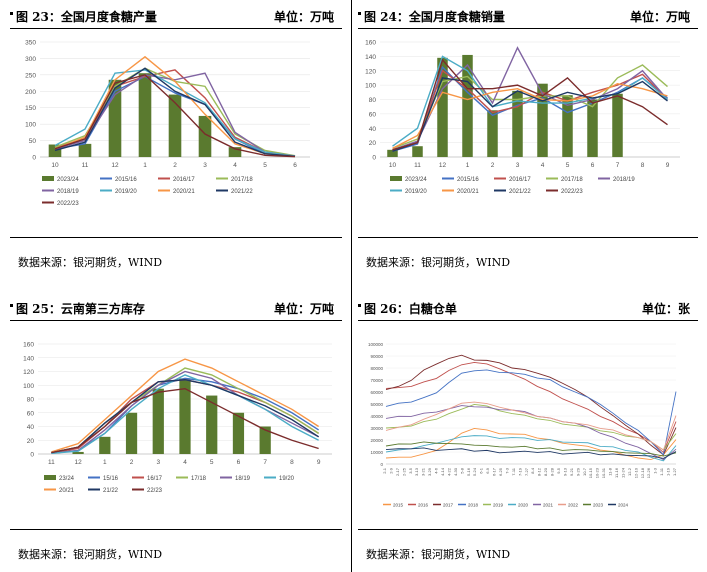  Describe the element at coordinates (115, 165) in the screenshot. I see `x-tick-label: 12` at that location.